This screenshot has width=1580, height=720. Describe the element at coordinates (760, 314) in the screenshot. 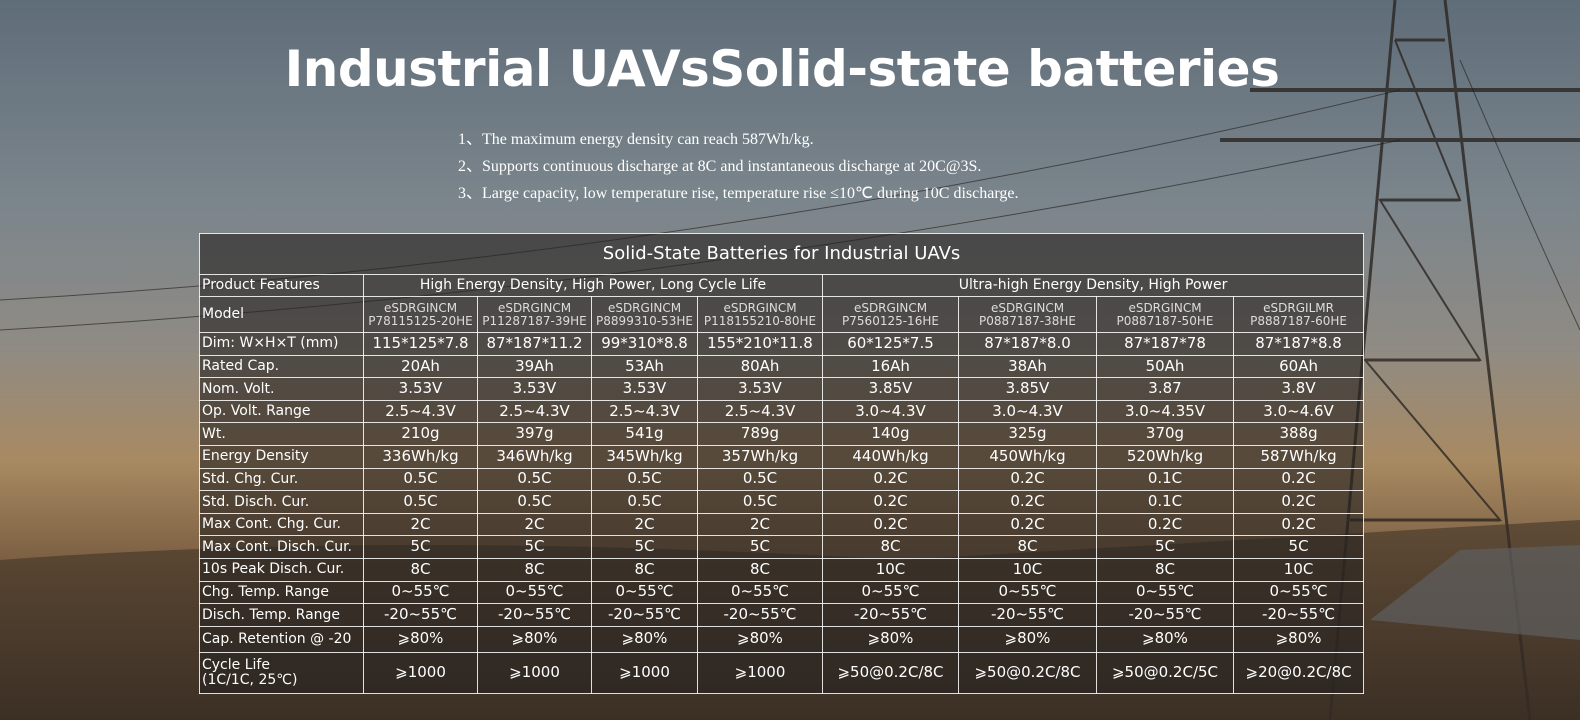

I see `model-cell: eSDRGINCM P118155210-80HE` at that location.